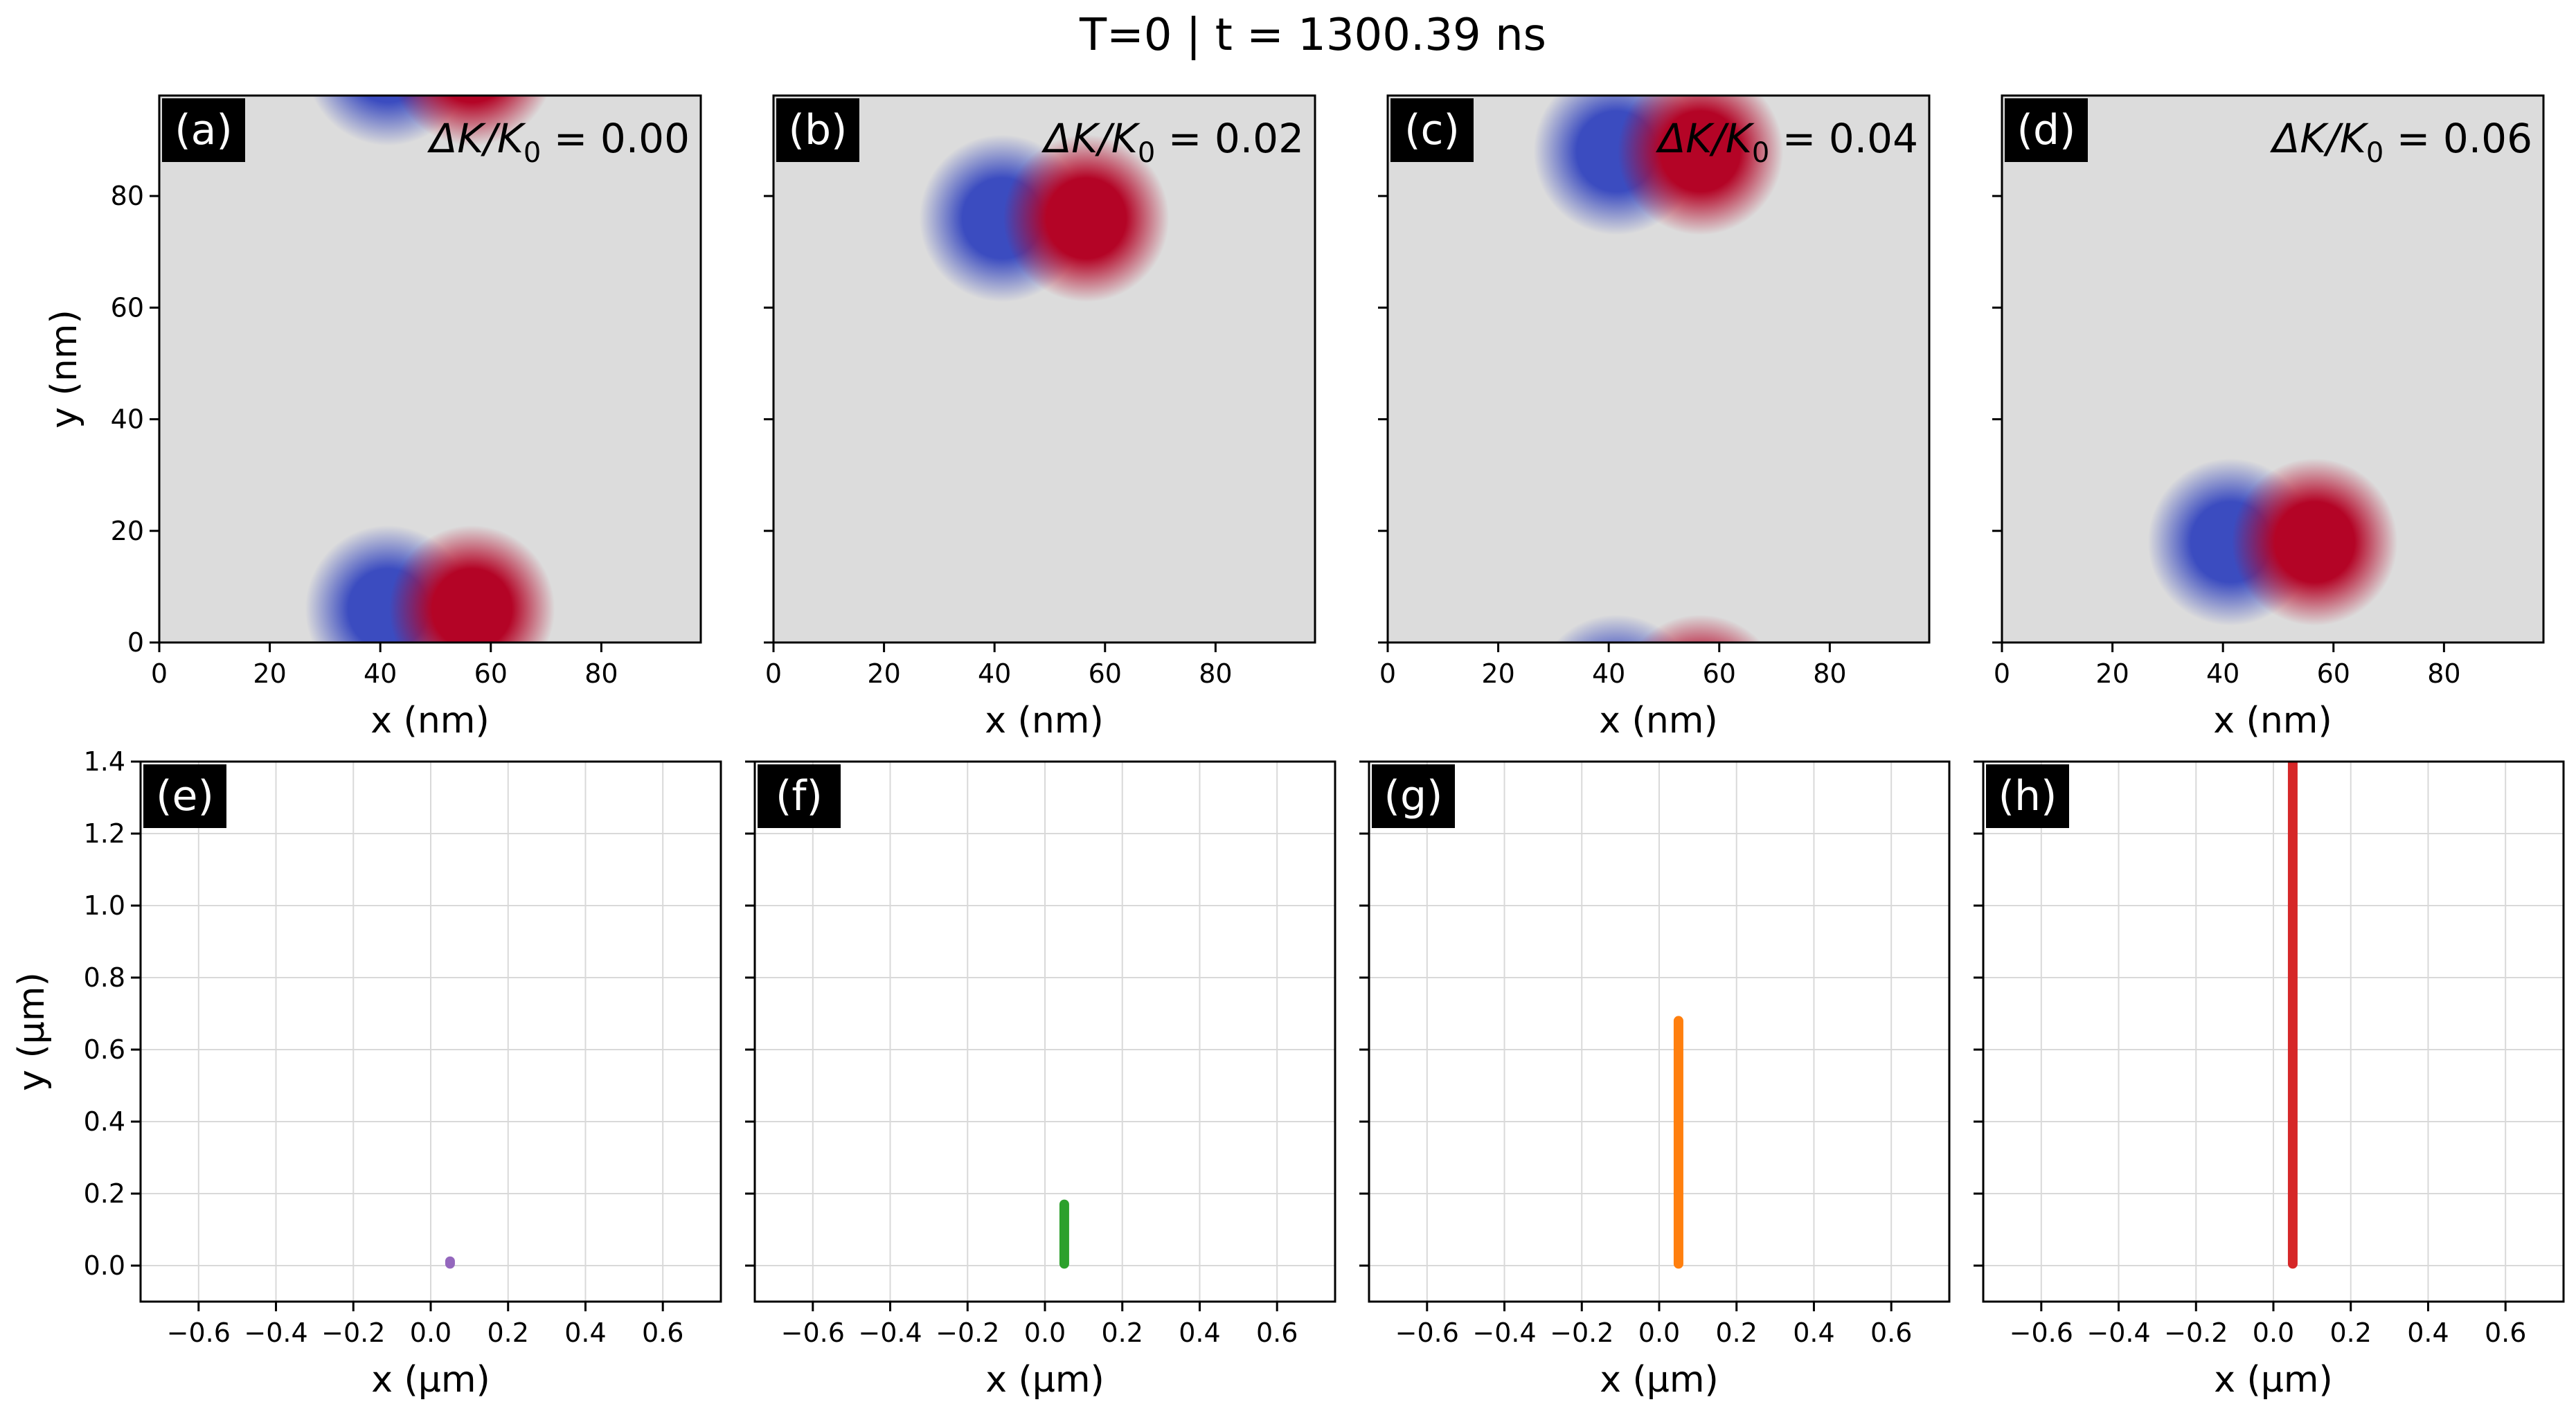 The height and width of the screenshot is (1420, 2576). What do you see at coordinates (1312, 35) in the screenshot?
I see `figure-title: T=0 | t = 1300.39 ns` at bounding box center [1312, 35].